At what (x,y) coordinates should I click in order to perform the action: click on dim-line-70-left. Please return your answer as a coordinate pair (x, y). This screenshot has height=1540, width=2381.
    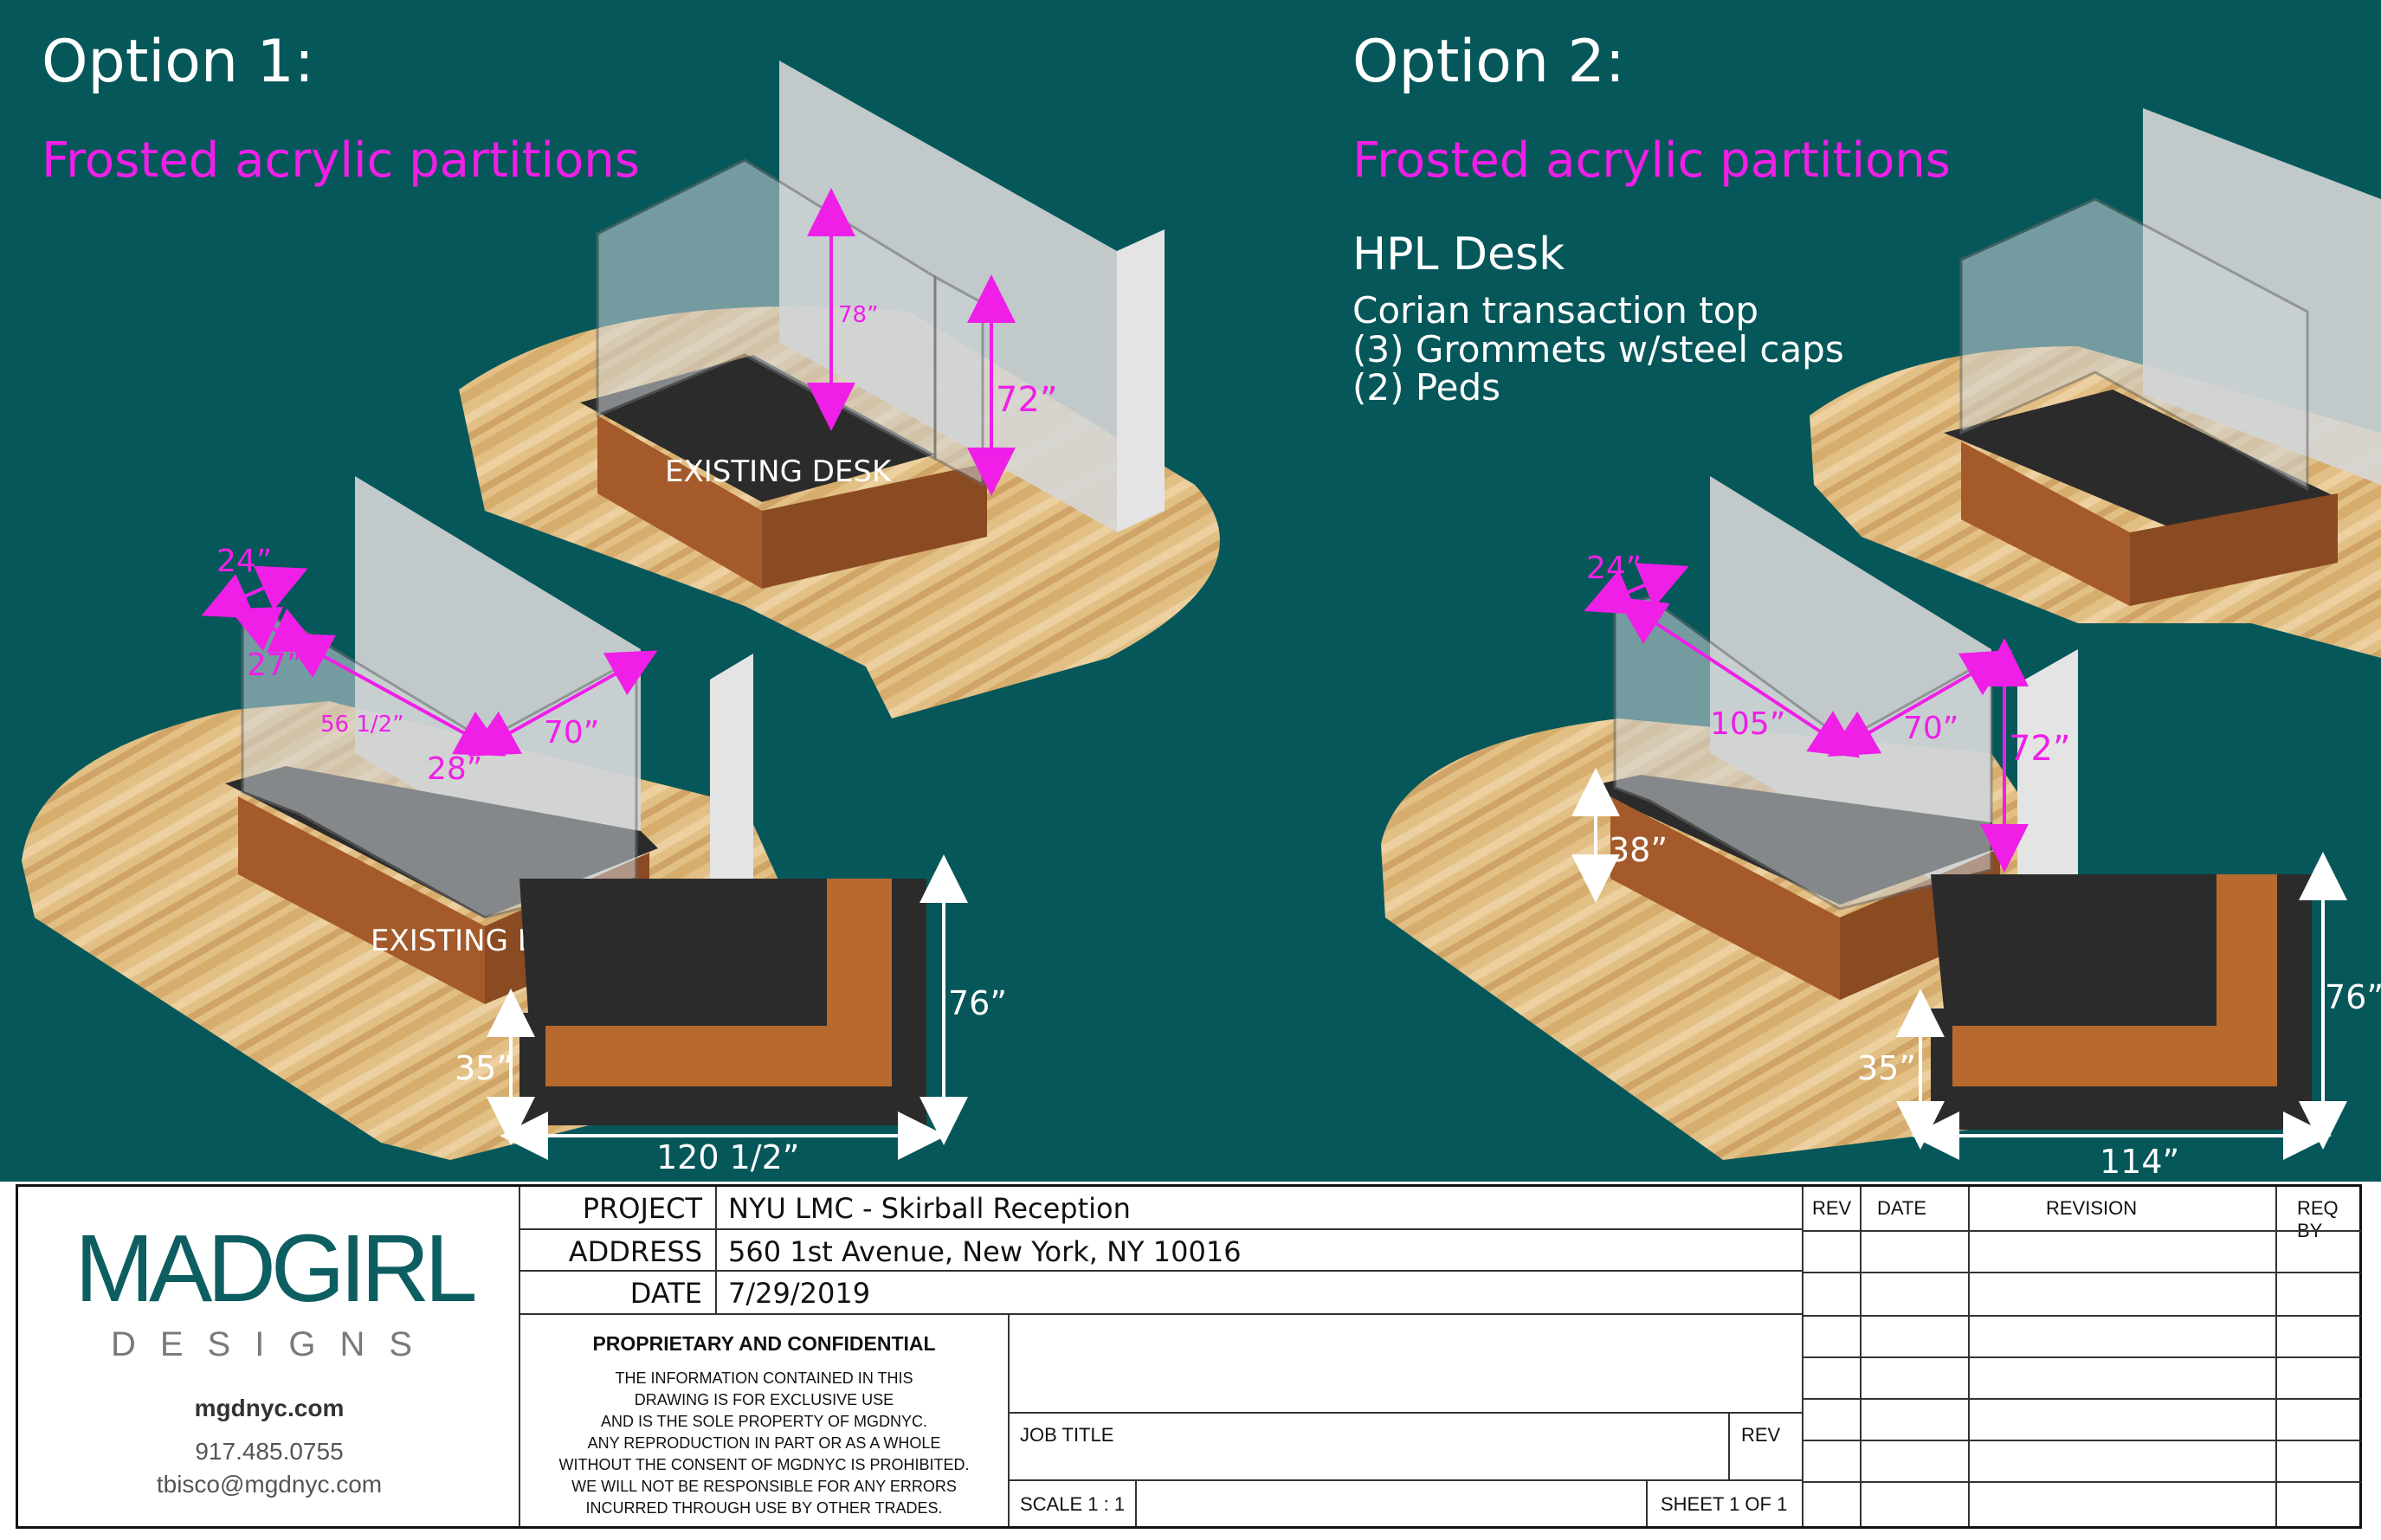
    Looking at the image, I should click on (563, 703).